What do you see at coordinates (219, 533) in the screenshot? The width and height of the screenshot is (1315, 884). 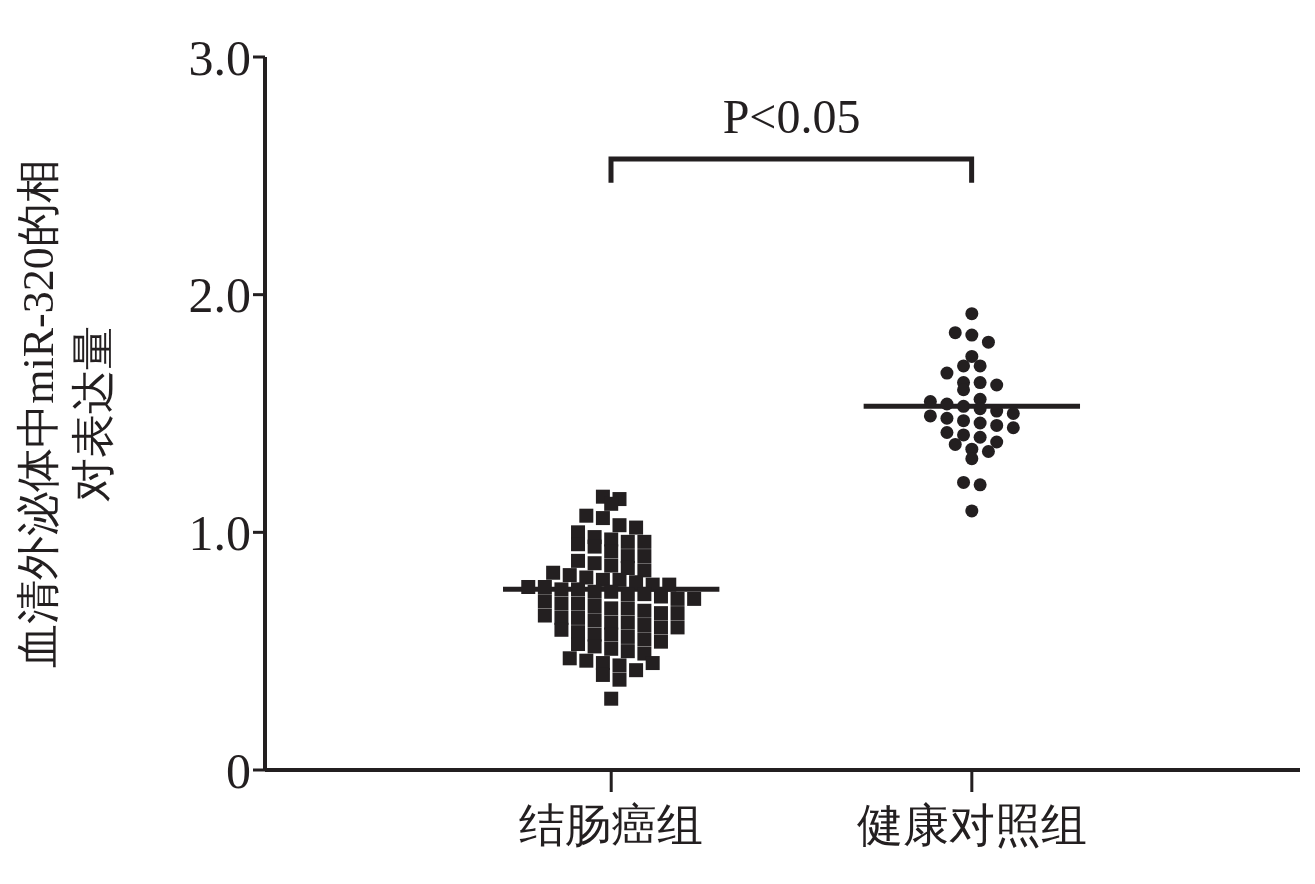 I see `y-tick-label: 1.0` at bounding box center [219, 533].